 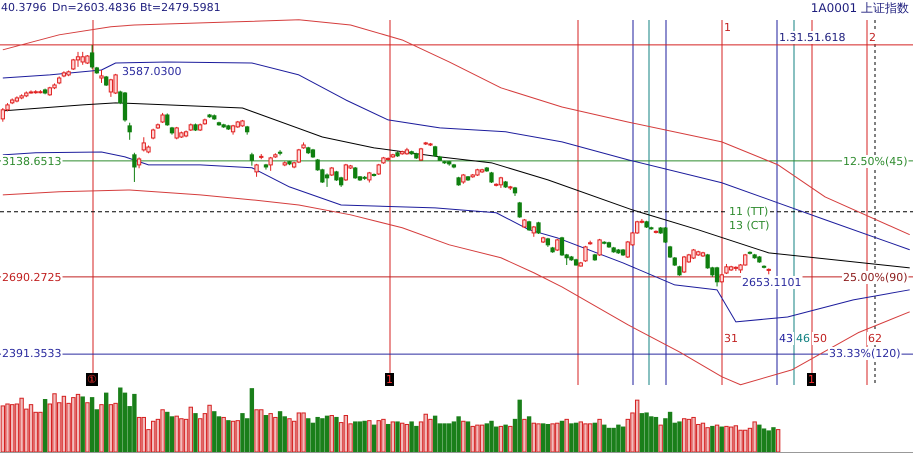 What do you see at coordinates (731, 338) in the screenshot?
I see `annotation: 31` at bounding box center [731, 338].